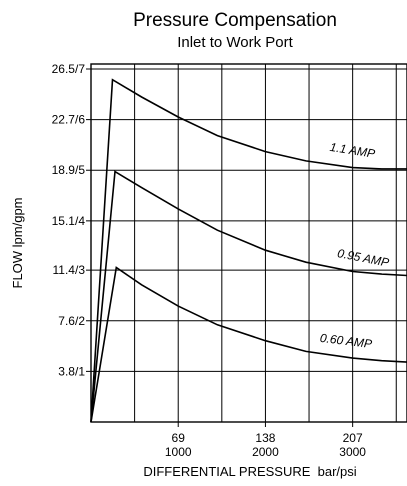  Describe the element at coordinates (69, 170) in the screenshot. I see `y-tick-label: 18.9/5` at that location.